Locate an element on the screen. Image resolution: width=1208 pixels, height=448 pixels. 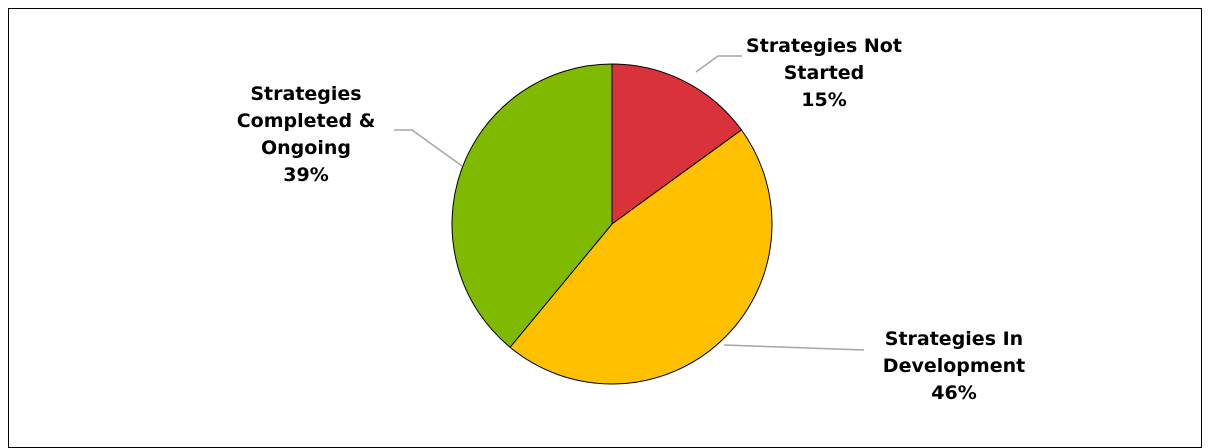
slice-not-started is located at coordinates (677, 144).